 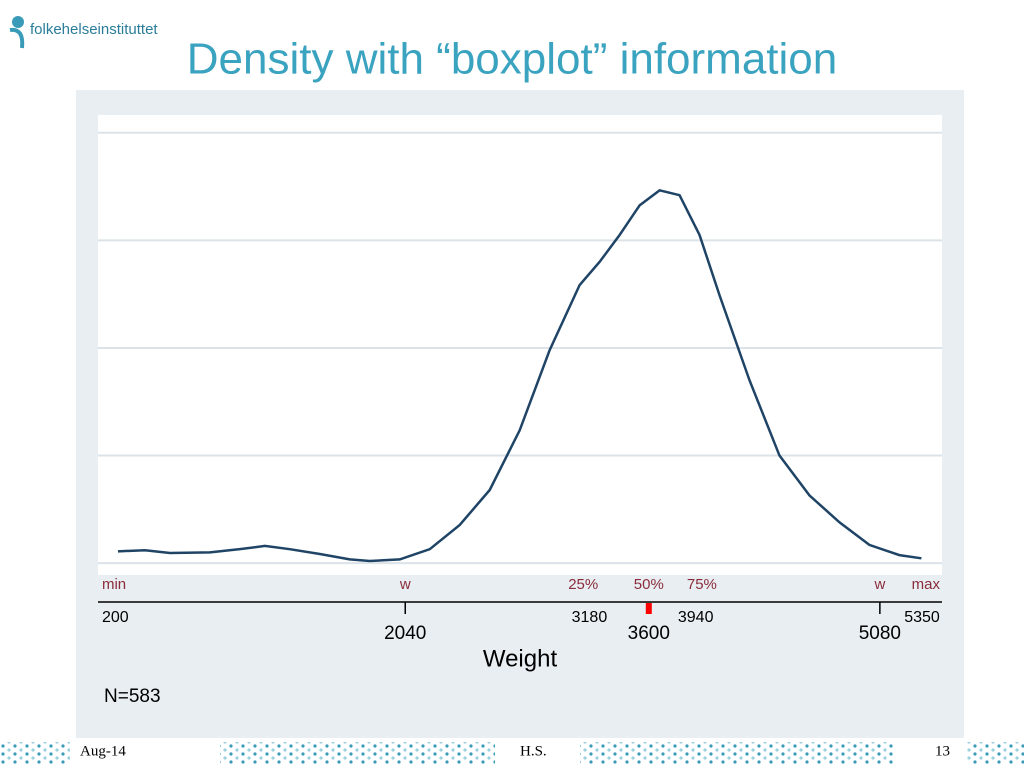 What do you see at coordinates (114, 584) in the screenshot?
I see `marker-label: min` at bounding box center [114, 584].